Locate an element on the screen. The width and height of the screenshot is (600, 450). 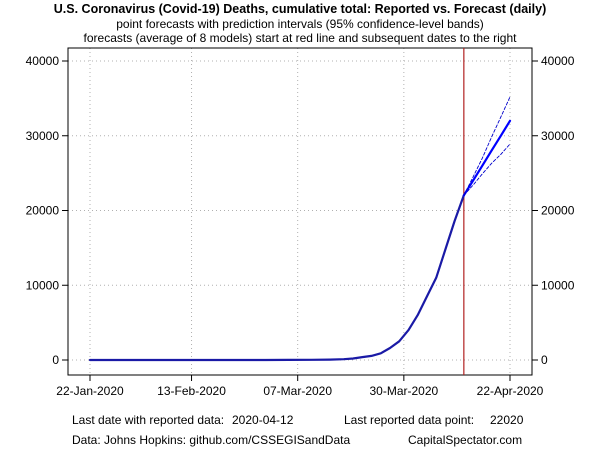
series-line-upper-band is located at coordinates (487, 146).